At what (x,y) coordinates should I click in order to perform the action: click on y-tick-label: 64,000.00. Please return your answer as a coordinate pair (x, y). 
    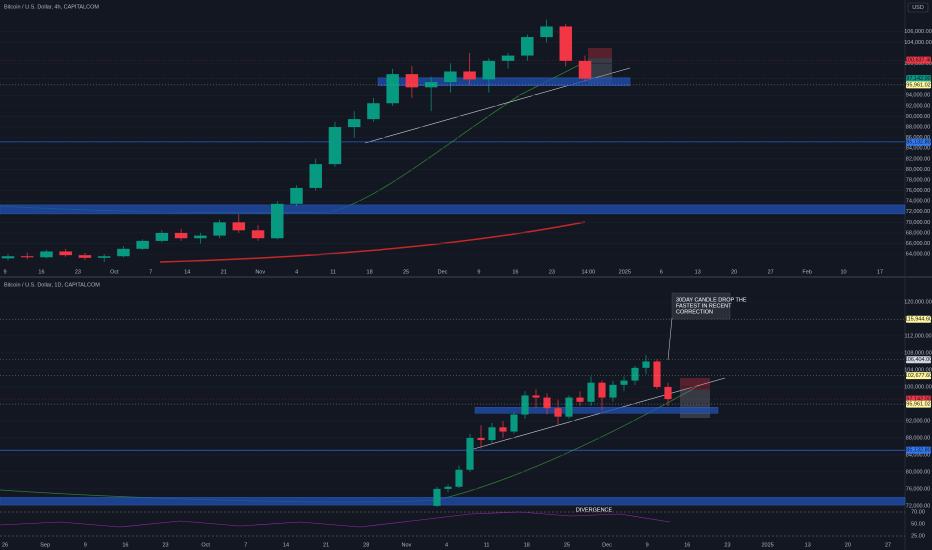
    Looking at the image, I should click on (918, 255).